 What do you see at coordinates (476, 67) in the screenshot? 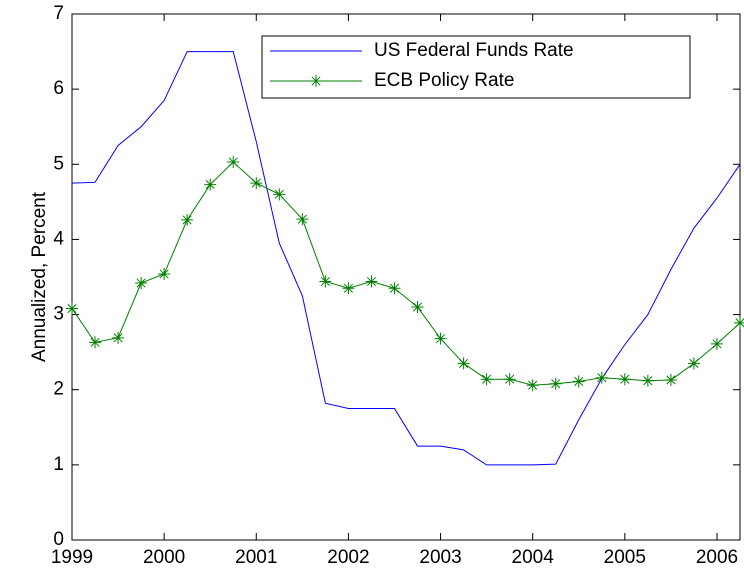
I see `legend-box` at bounding box center [476, 67].